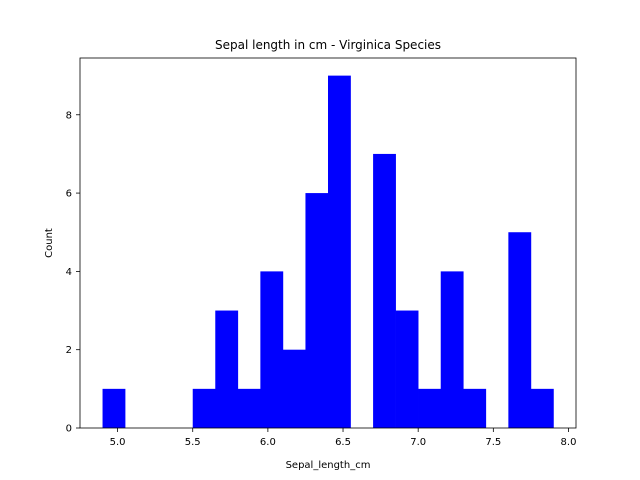 The height and width of the screenshot is (480, 640). I want to click on x-tick-label: 6.0, so click(268, 442).